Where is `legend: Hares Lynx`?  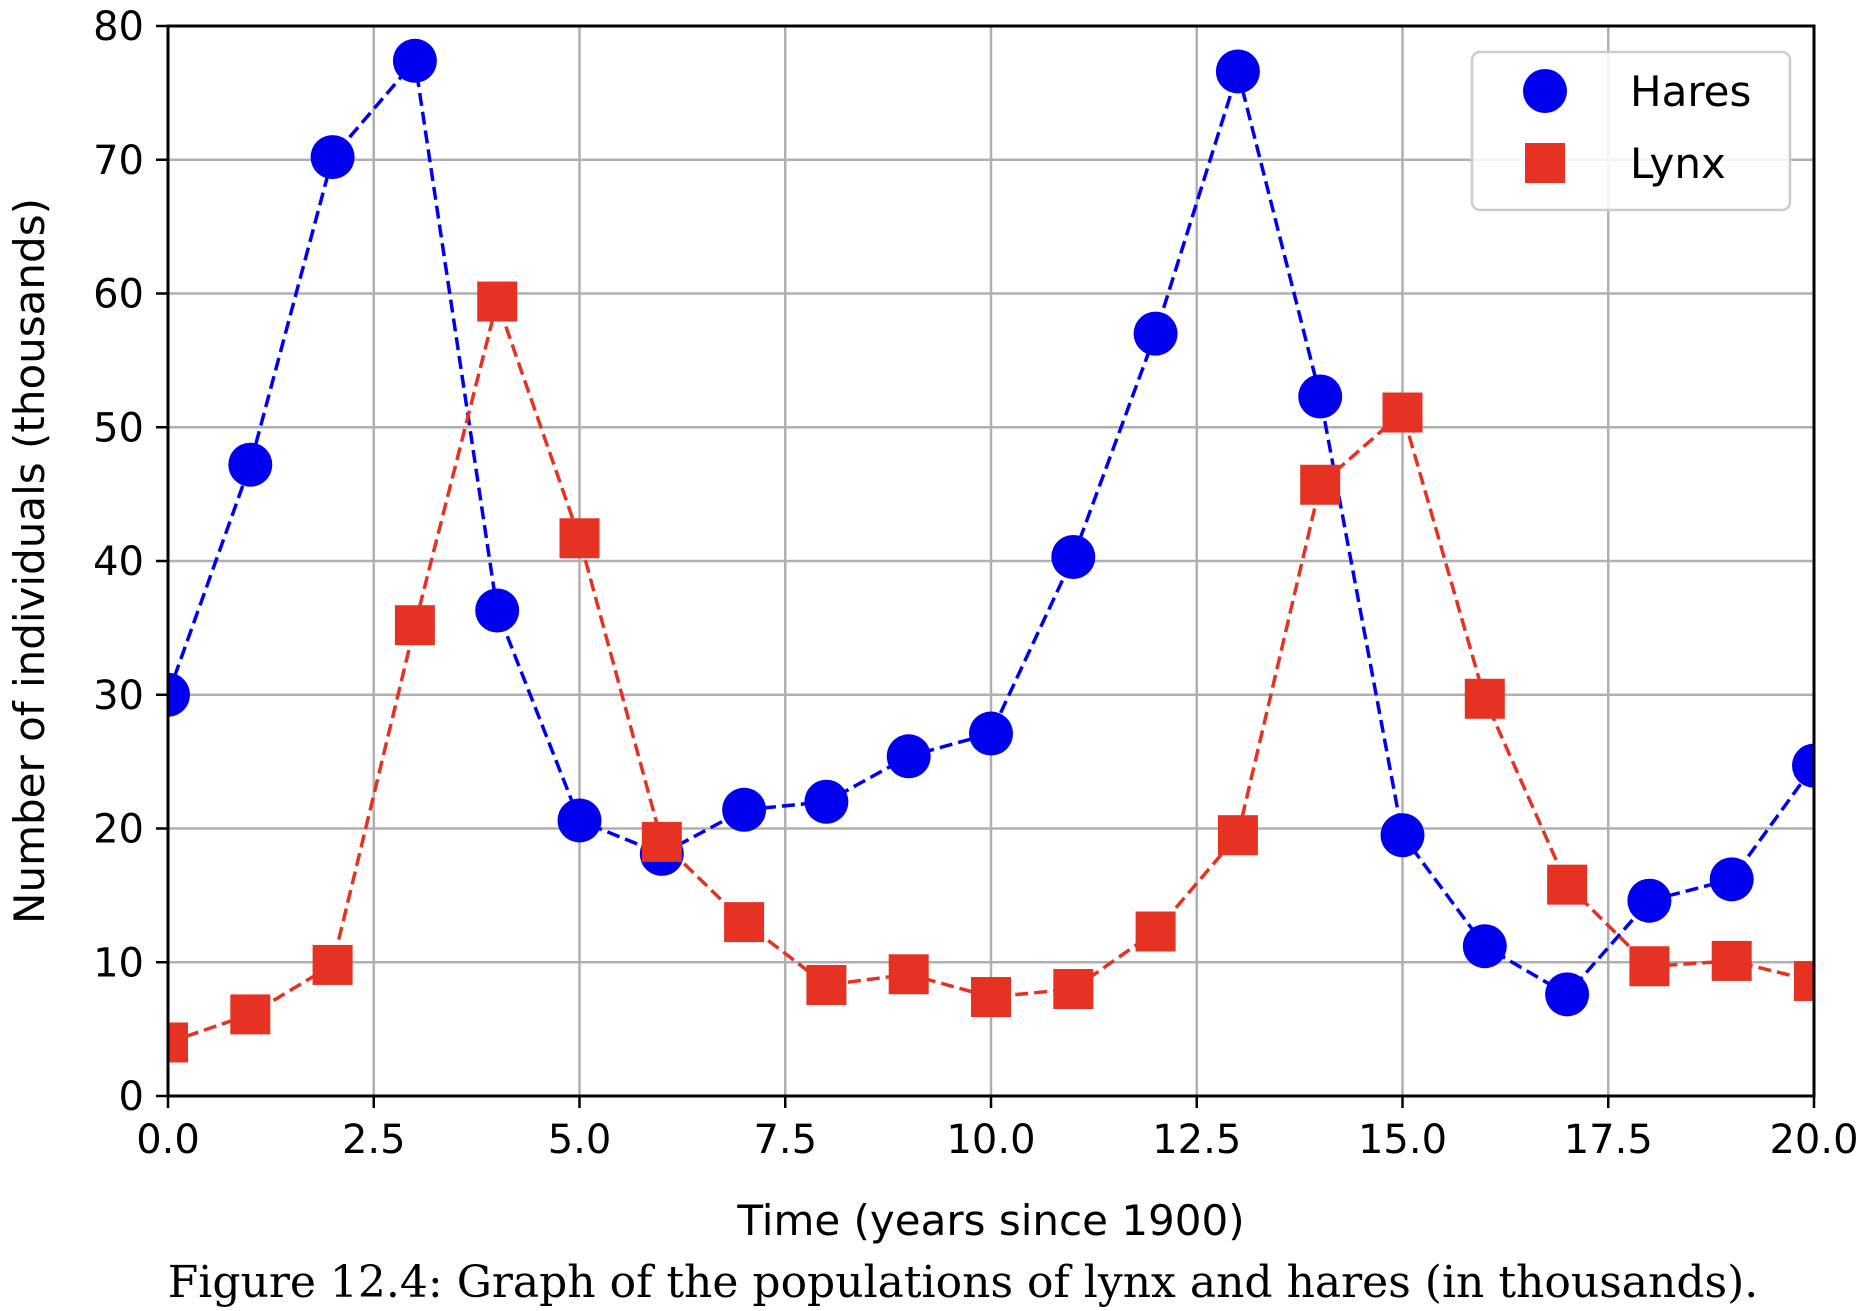 legend: Hares Lynx is located at coordinates (1631, 131).